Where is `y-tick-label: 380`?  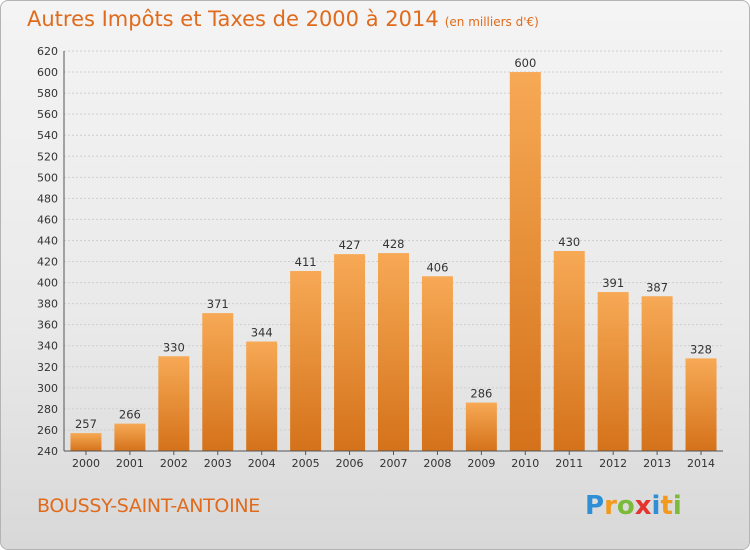 y-tick-label: 380 is located at coordinates (47, 304).